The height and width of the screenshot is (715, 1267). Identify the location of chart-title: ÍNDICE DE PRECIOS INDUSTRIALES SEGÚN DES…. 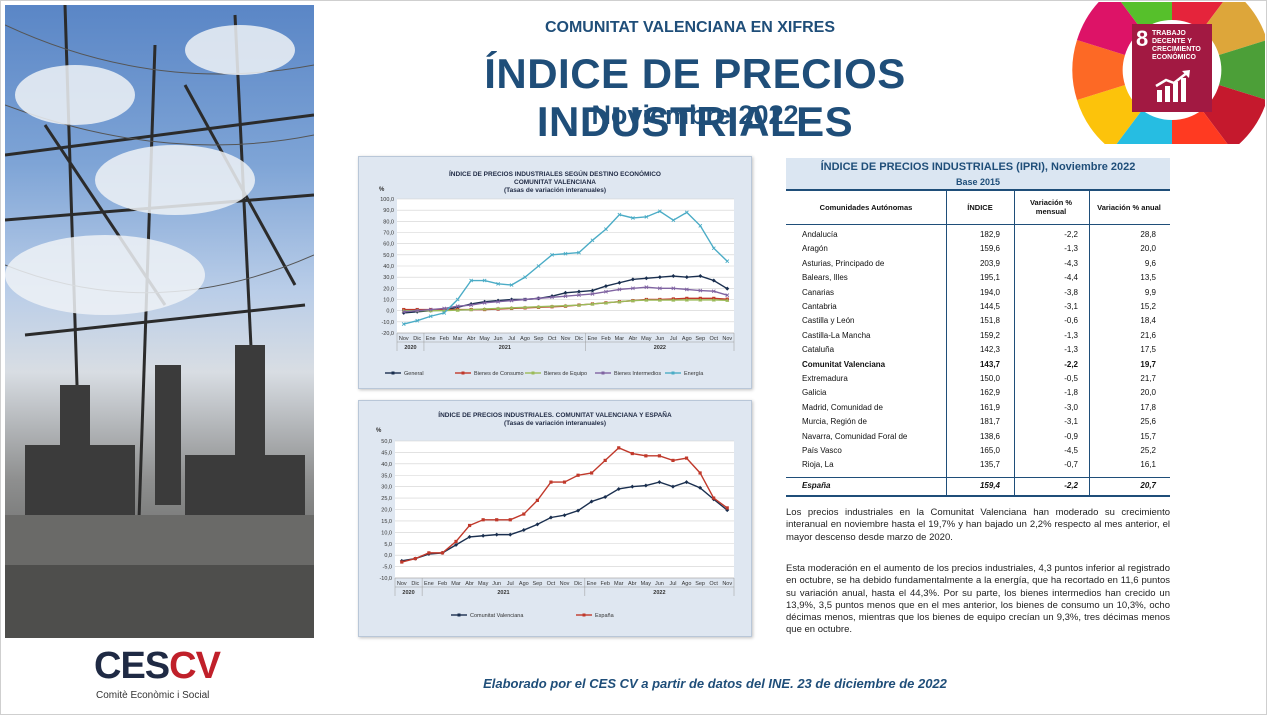
(555, 173).